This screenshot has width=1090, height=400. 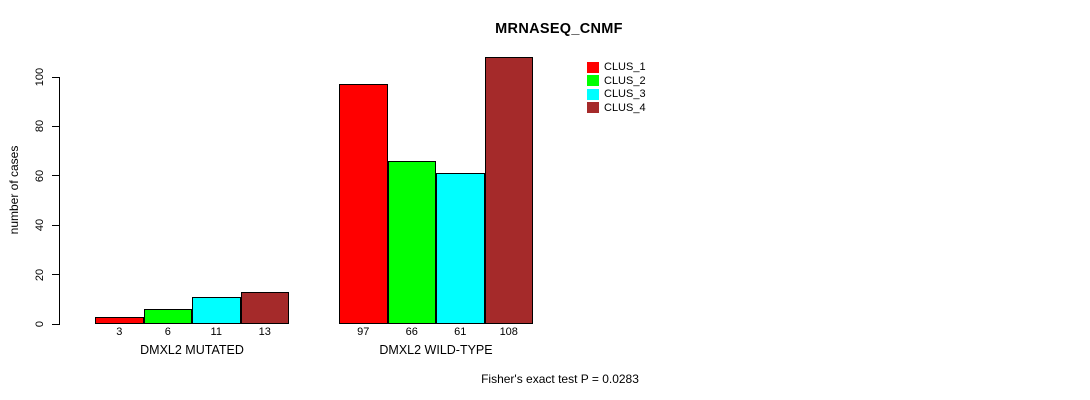 What do you see at coordinates (625, 94) in the screenshot?
I see `legend-label: CLUS_3` at bounding box center [625, 94].